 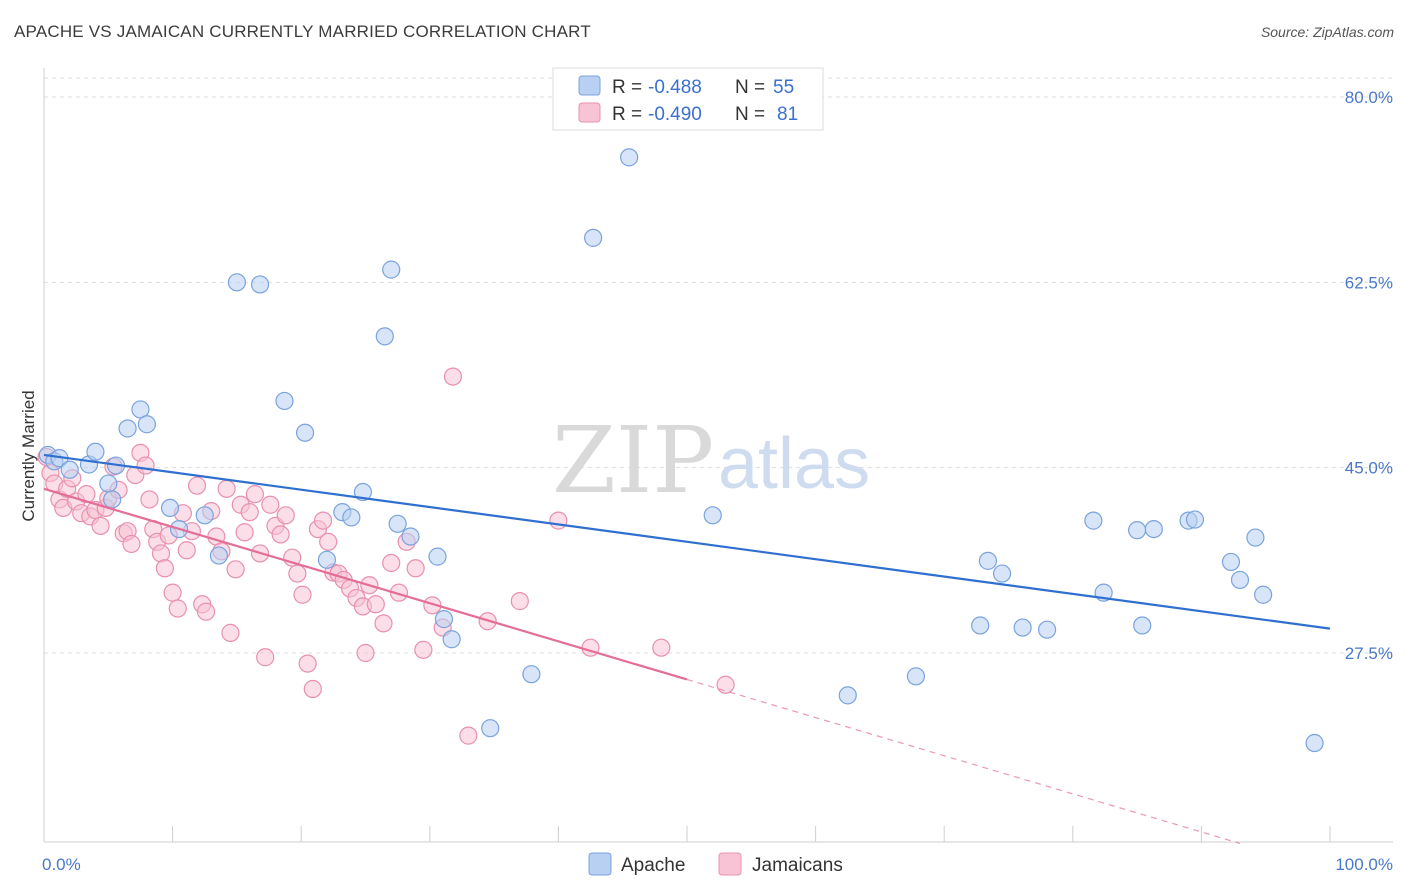 What do you see at coordinates (783, 87) in the screenshot?
I see `legend-n-value-apache: 55` at bounding box center [783, 87].